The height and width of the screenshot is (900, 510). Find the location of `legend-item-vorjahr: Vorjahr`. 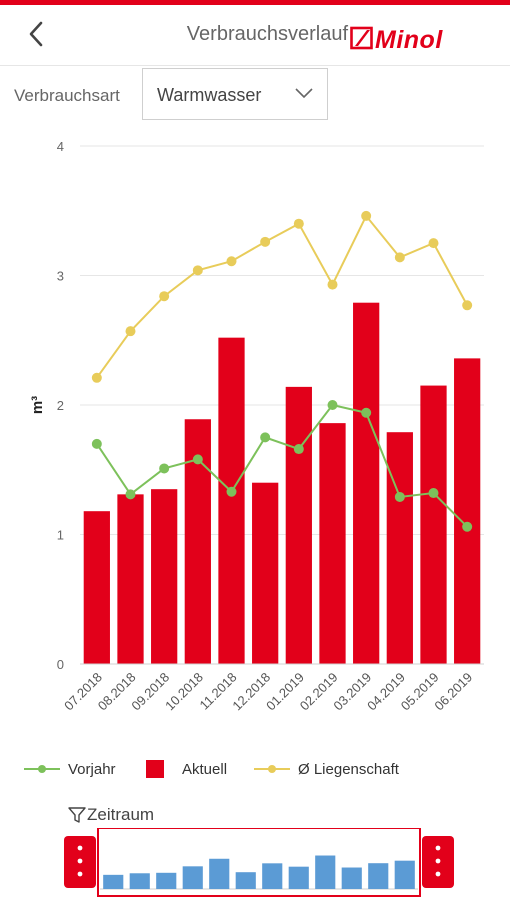

legend-item-vorjahr: Vorjahr is located at coordinates (69, 769).